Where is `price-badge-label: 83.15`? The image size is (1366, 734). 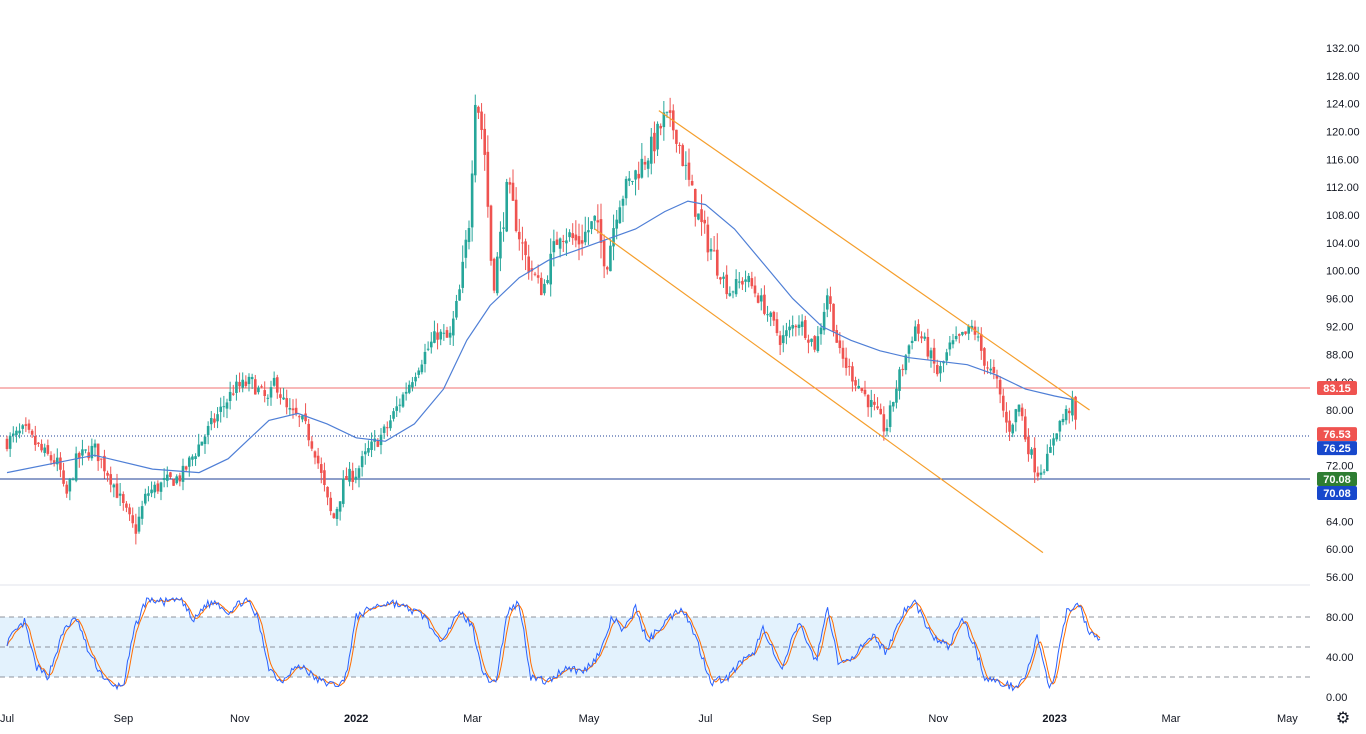 price-badge-label: 83.15 is located at coordinates (1337, 389).